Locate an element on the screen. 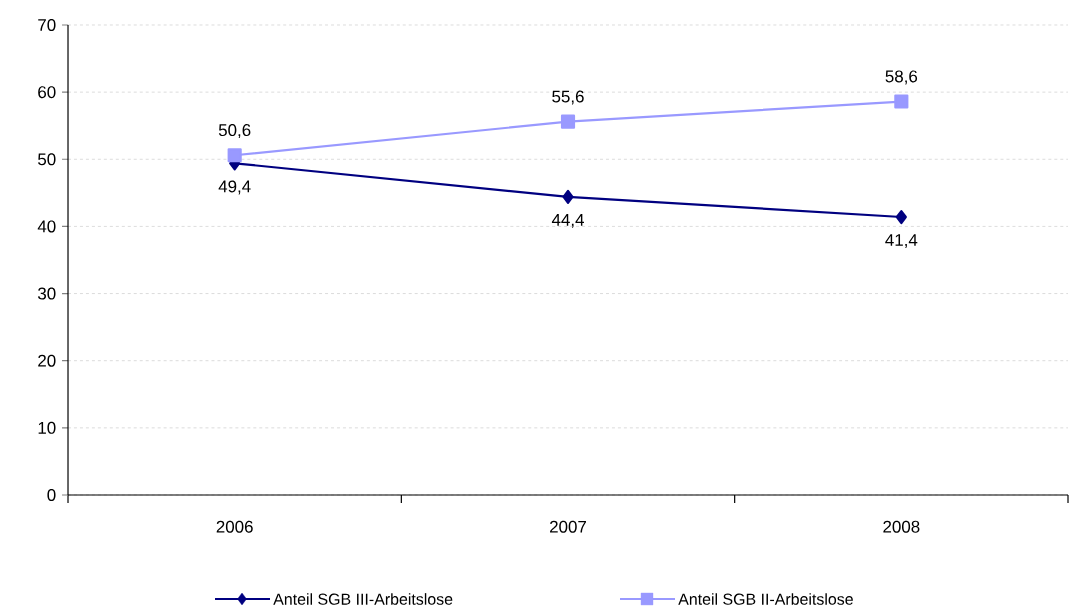 This screenshot has height=613, width=1079. data-label: 41,4 is located at coordinates (901, 241).